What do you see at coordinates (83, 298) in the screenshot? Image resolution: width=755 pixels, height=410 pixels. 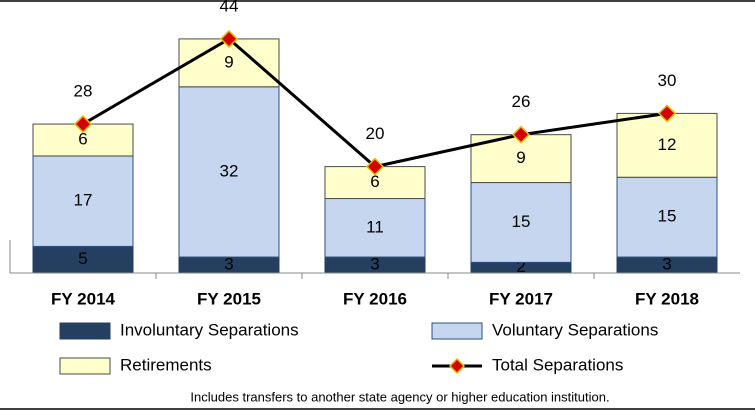 I see `x-tick-label: FY 2014` at bounding box center [83, 298].